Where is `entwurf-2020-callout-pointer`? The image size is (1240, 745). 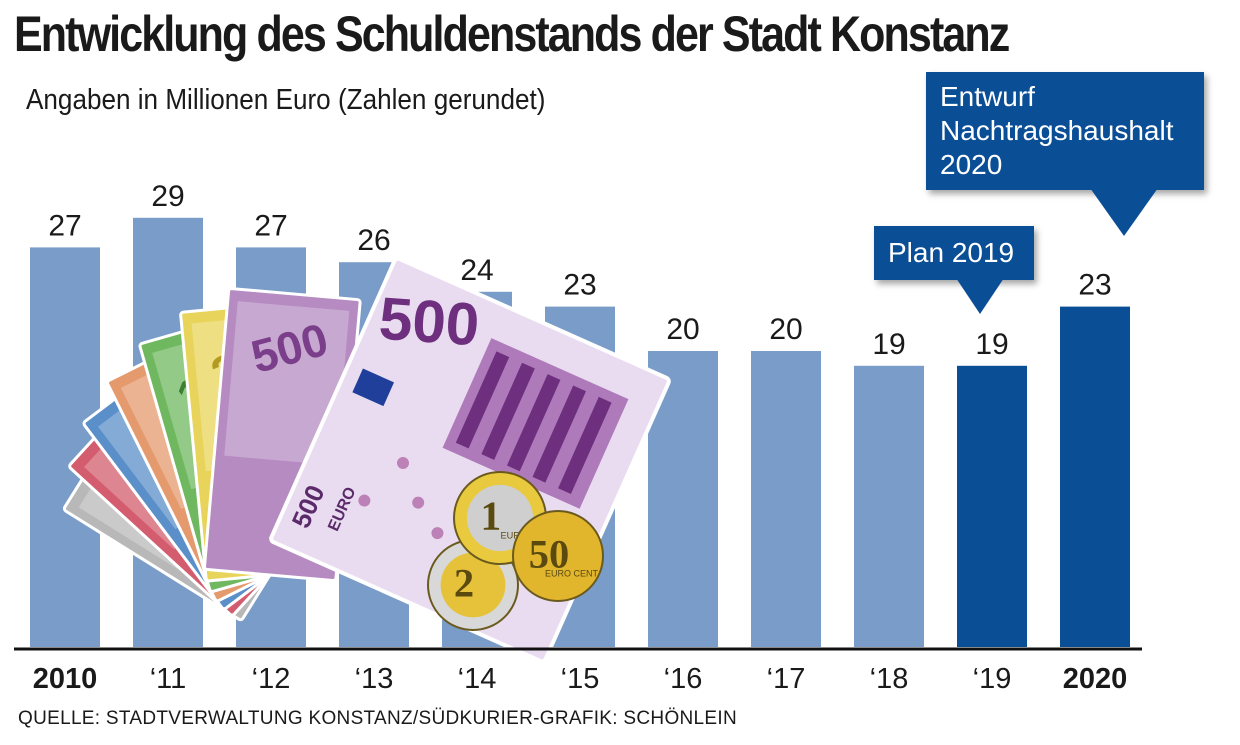
entwurf-2020-callout-pointer is located at coordinates (1124, 212).